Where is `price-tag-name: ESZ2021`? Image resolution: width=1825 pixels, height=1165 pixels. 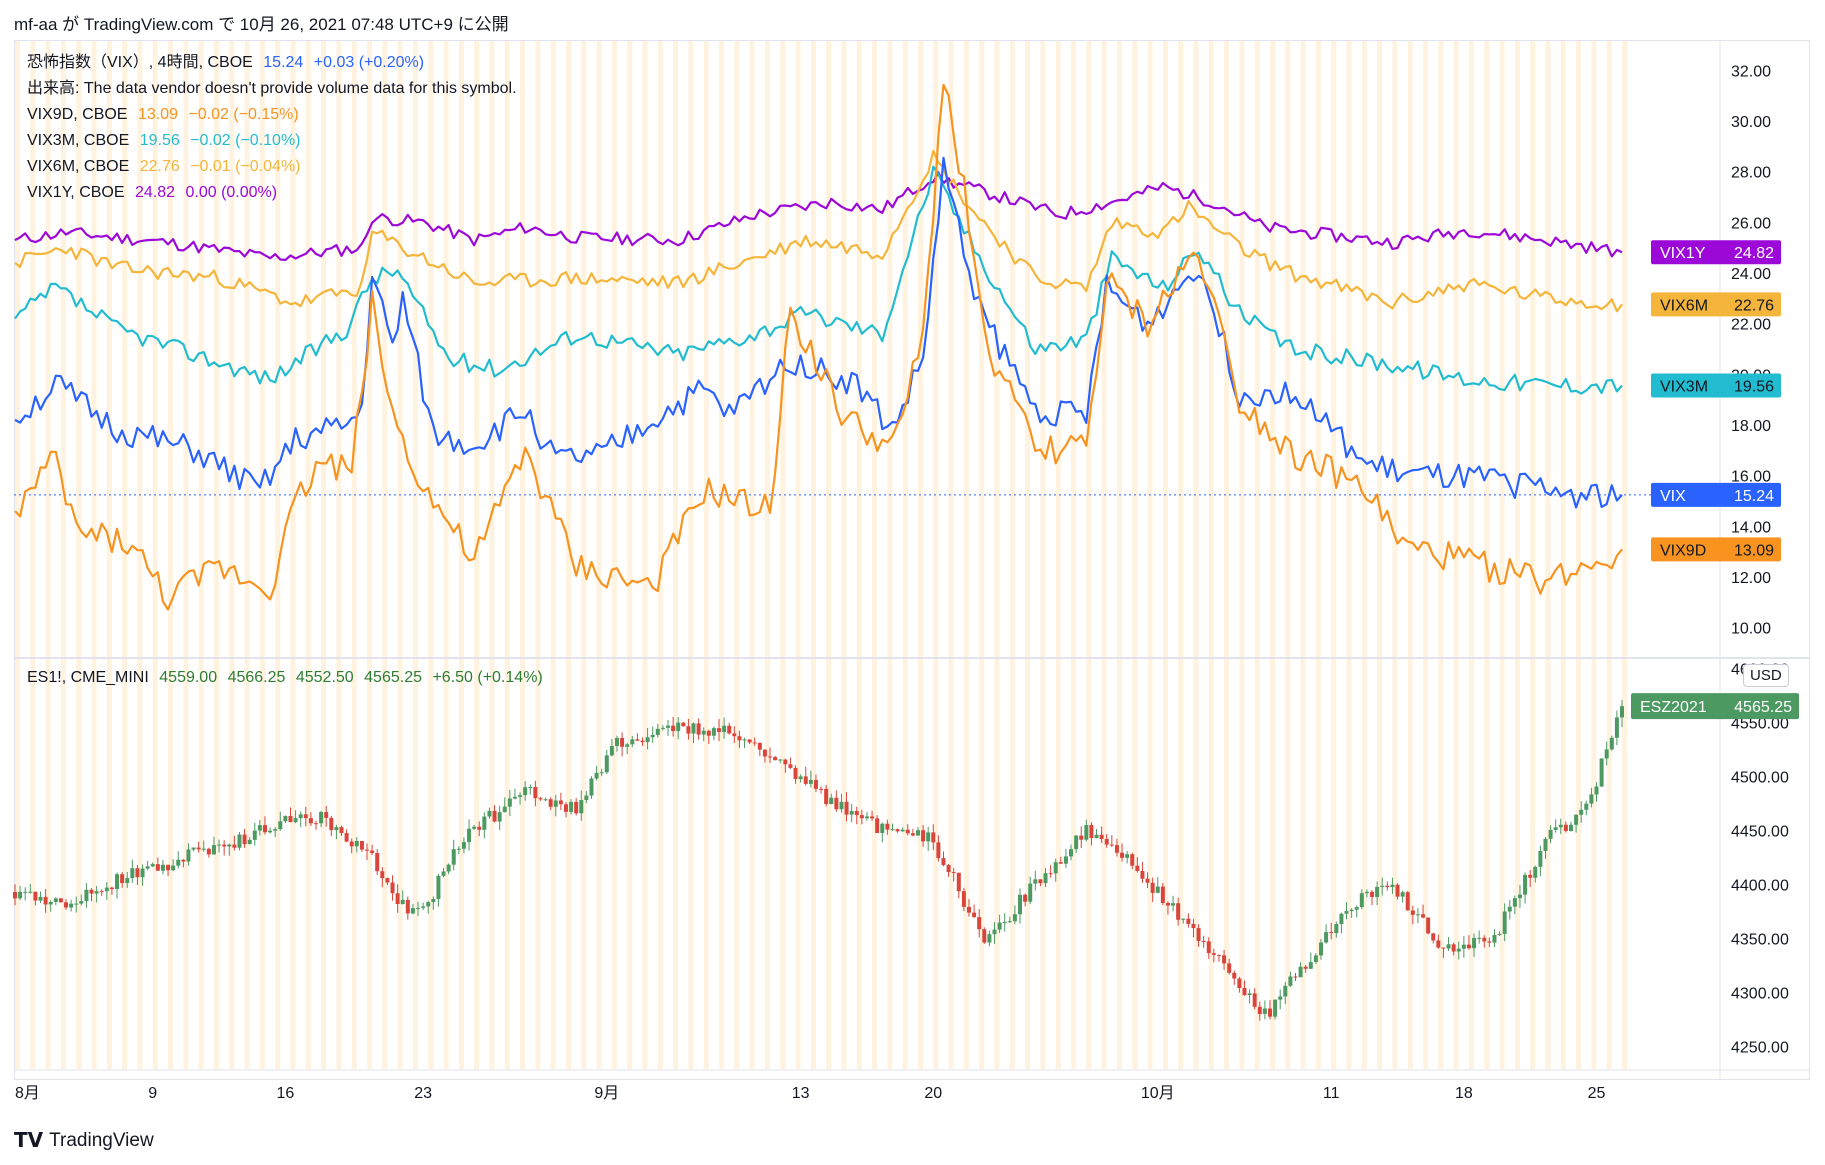
price-tag-name: ESZ2021 is located at coordinates (1673, 707).